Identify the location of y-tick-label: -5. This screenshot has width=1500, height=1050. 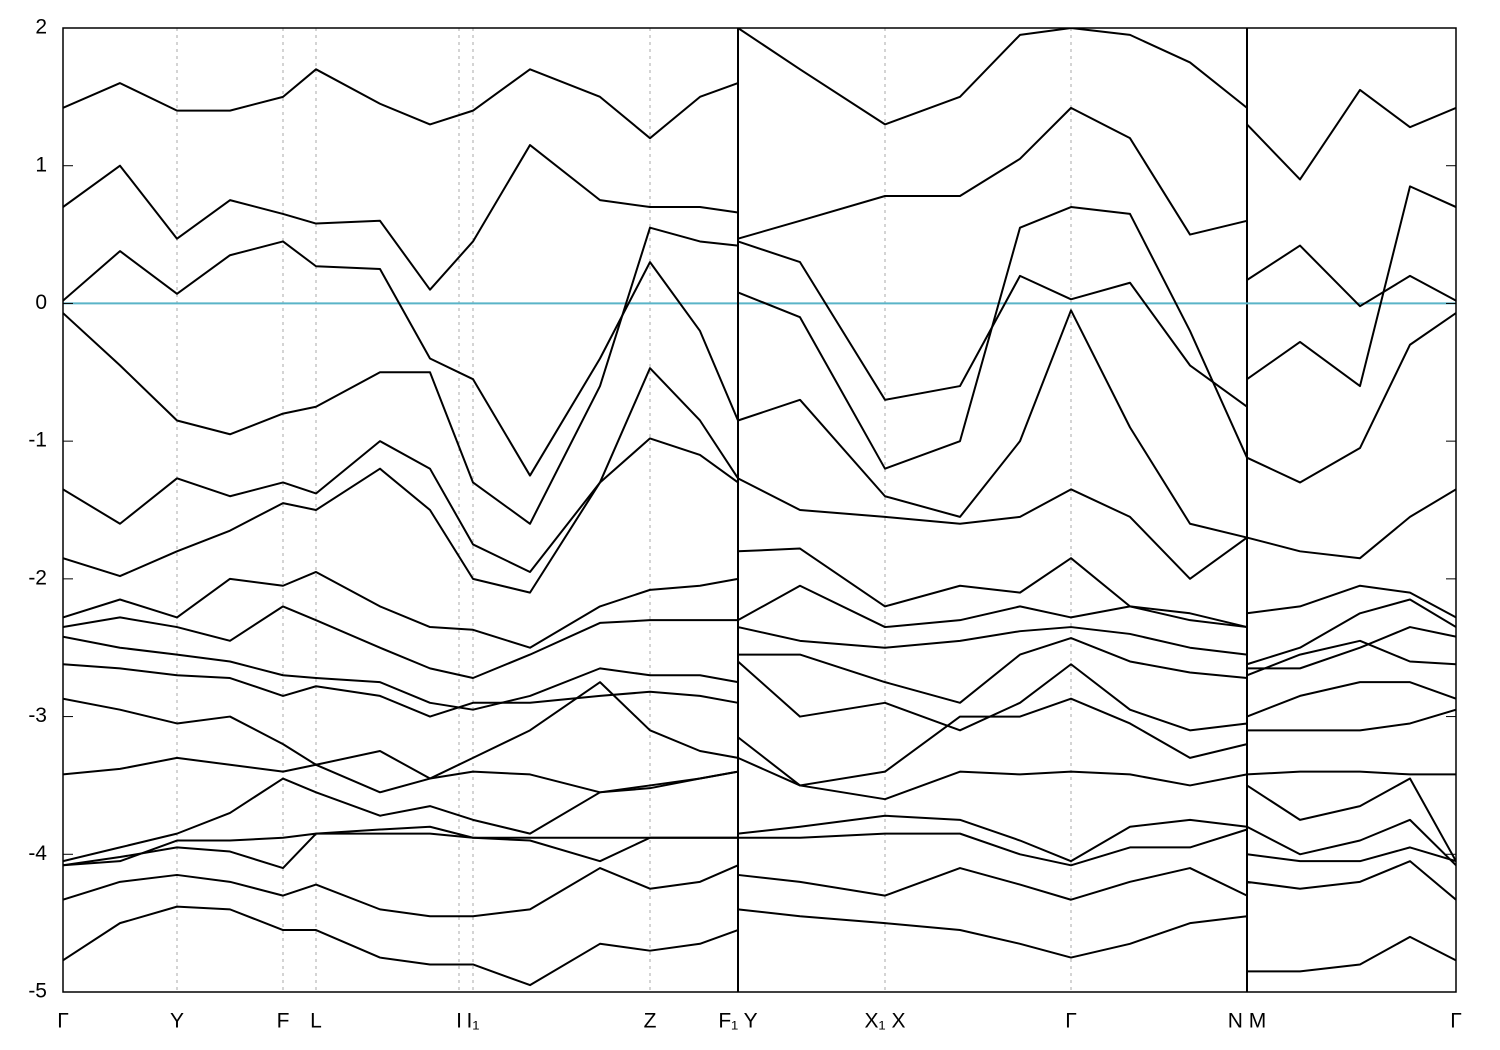
(37, 991).